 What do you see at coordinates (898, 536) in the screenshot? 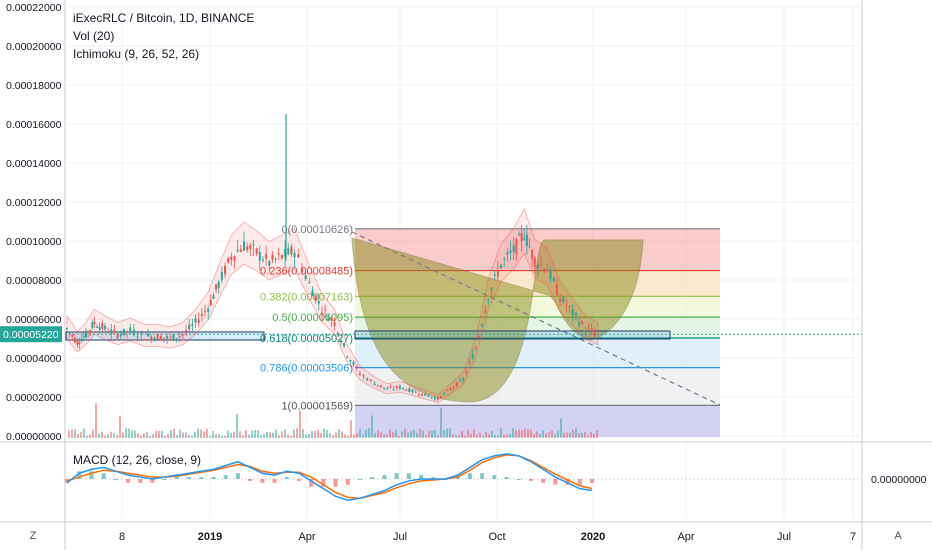
I see `auto-scale-button: A` at bounding box center [898, 536].